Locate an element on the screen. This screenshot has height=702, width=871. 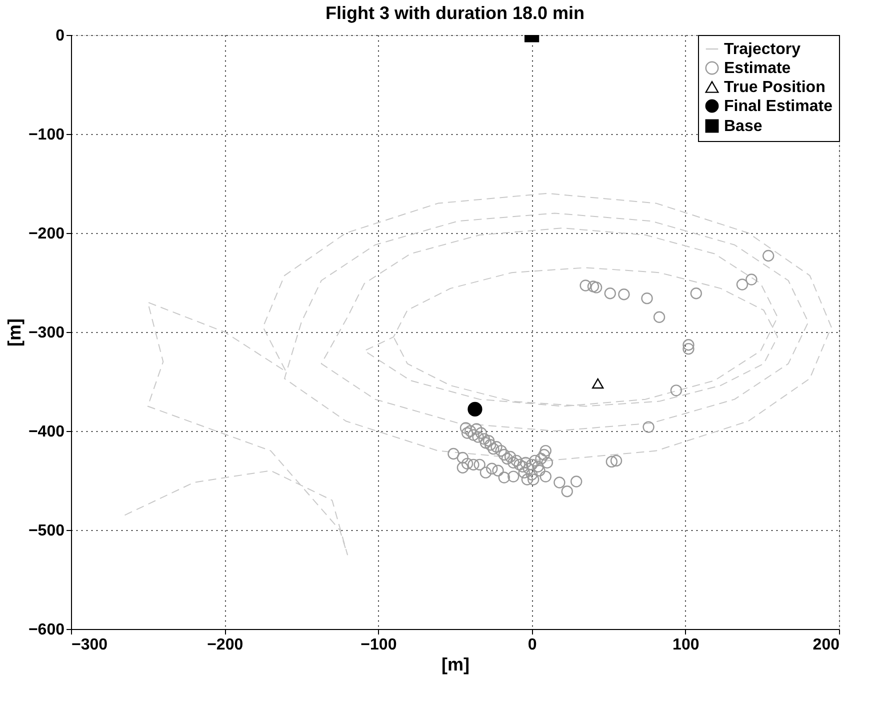
y-tick-label: −200 is located at coordinates (46, 234).